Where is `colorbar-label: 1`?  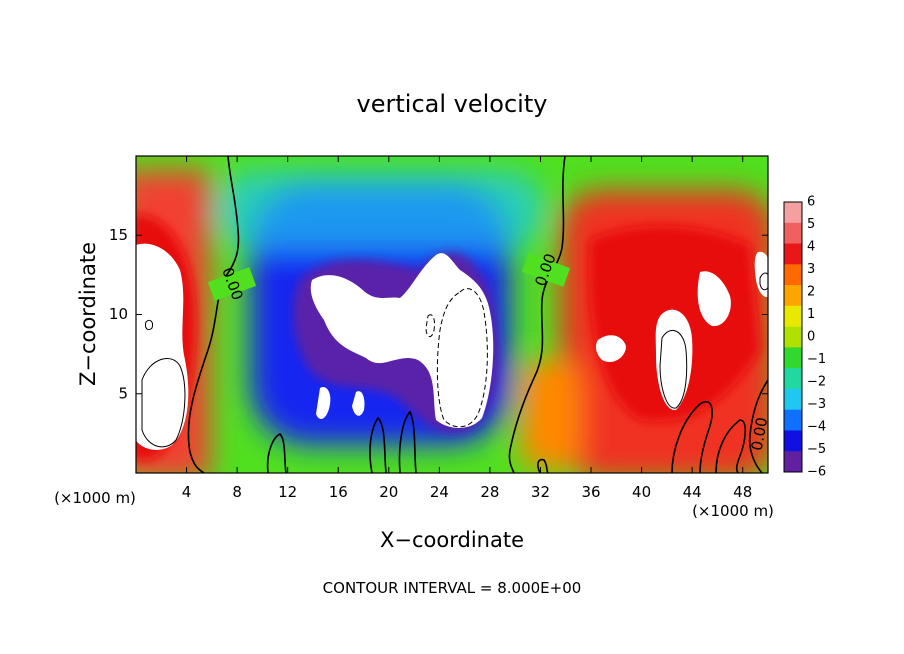 colorbar-label: 1 is located at coordinates (811, 314).